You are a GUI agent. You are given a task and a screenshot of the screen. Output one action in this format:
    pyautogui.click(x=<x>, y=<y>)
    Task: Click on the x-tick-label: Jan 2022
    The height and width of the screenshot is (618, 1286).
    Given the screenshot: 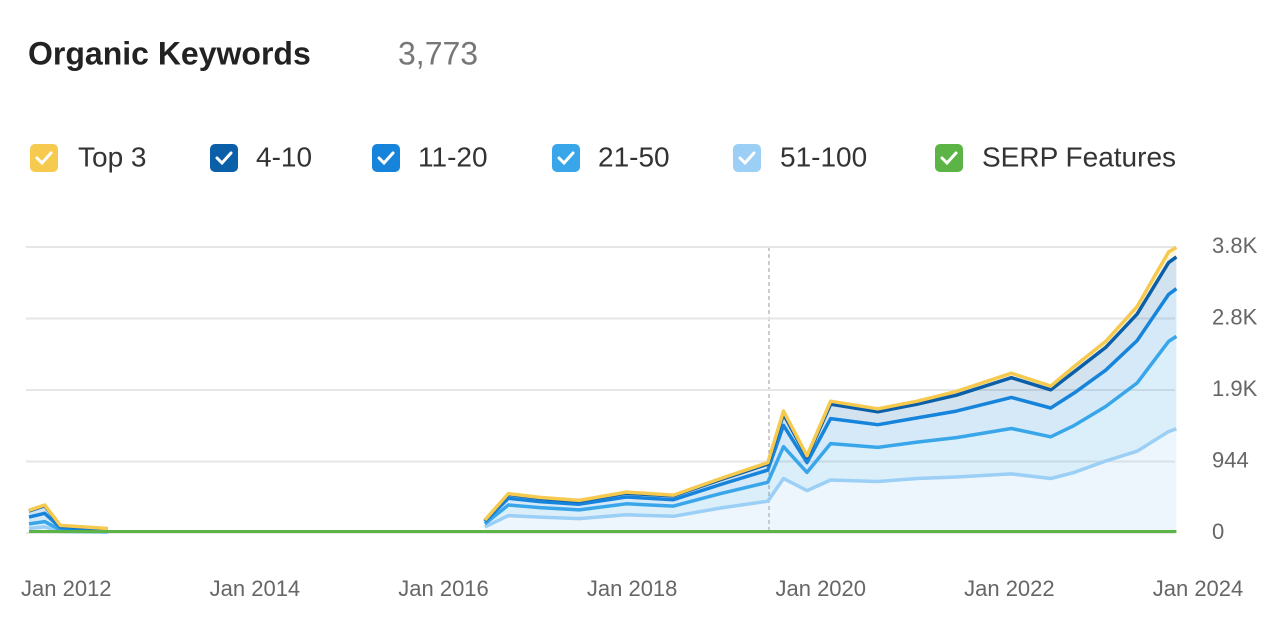 What is the action you would take?
    pyautogui.click(x=1009, y=588)
    